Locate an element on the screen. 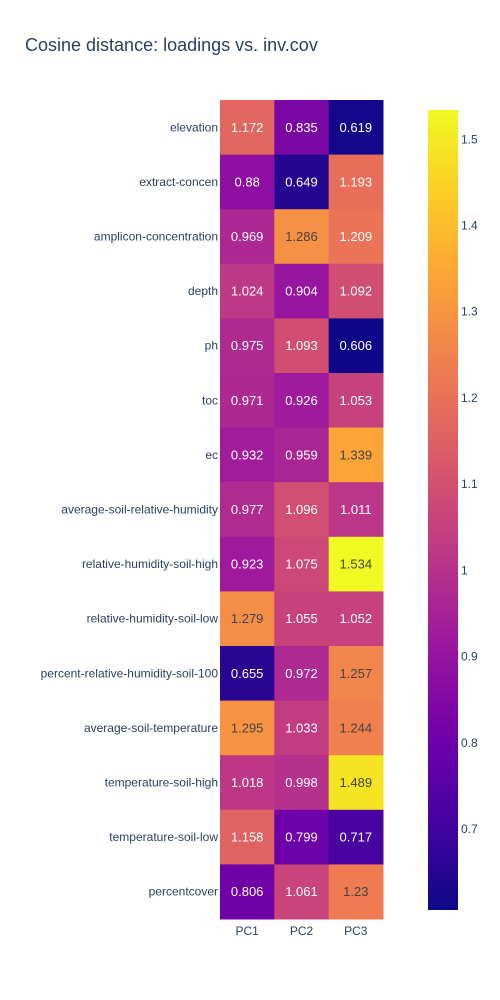  cell-value-label: 1.093 is located at coordinates (301, 345).